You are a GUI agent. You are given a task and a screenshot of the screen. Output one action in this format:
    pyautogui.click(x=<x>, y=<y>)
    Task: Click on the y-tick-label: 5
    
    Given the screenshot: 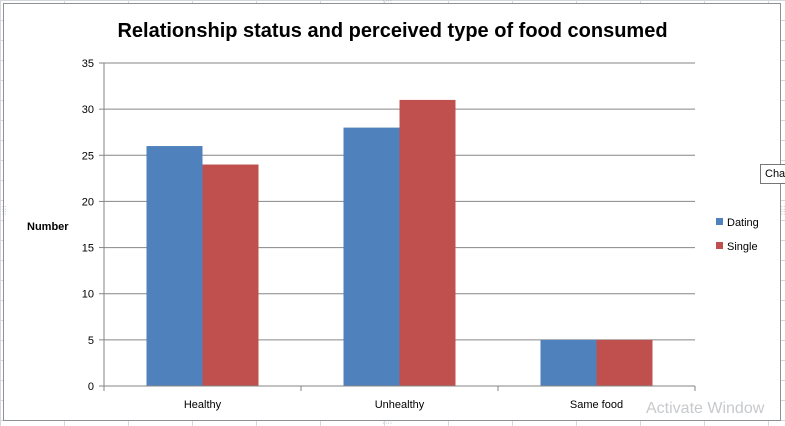 What is the action you would take?
    pyautogui.click(x=91, y=341)
    